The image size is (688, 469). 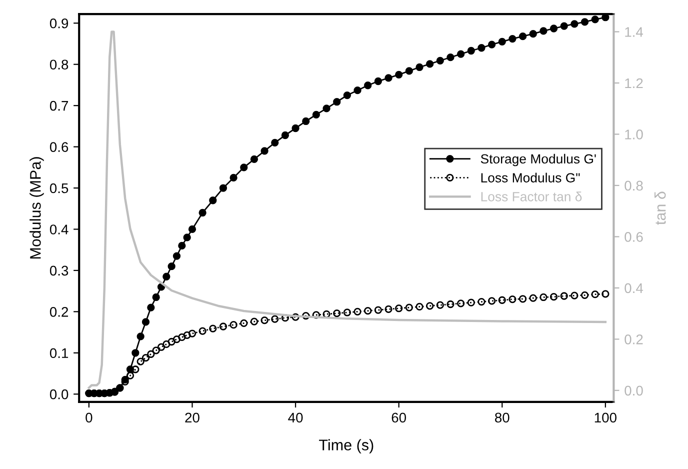 I want to click on y2-tick-label: 0.6, so click(x=633, y=237).